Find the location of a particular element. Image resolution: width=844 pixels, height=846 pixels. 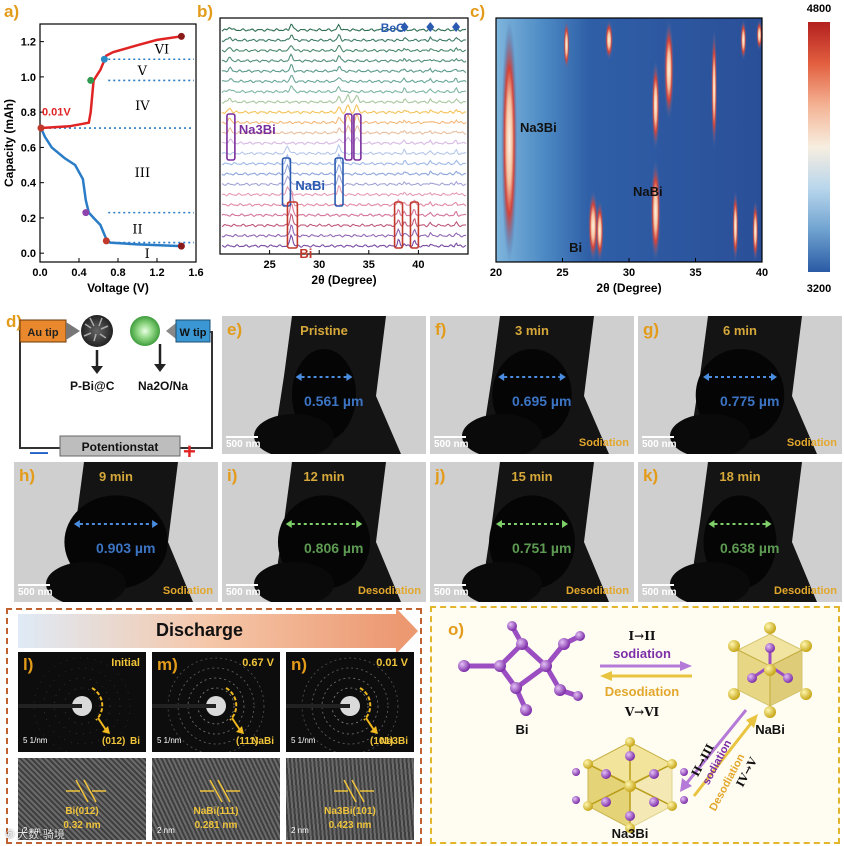

elapsed-time: 18 min is located at coordinates (740, 476).